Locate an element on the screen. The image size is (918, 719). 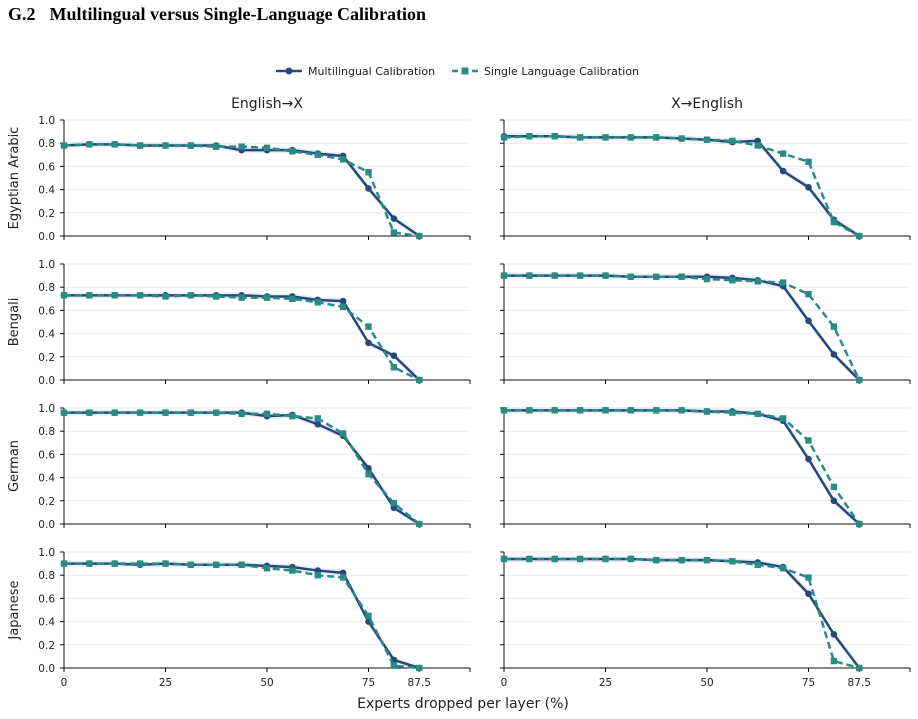
x-axis-label: Experts dropped per layer (%) is located at coordinates (463, 704).